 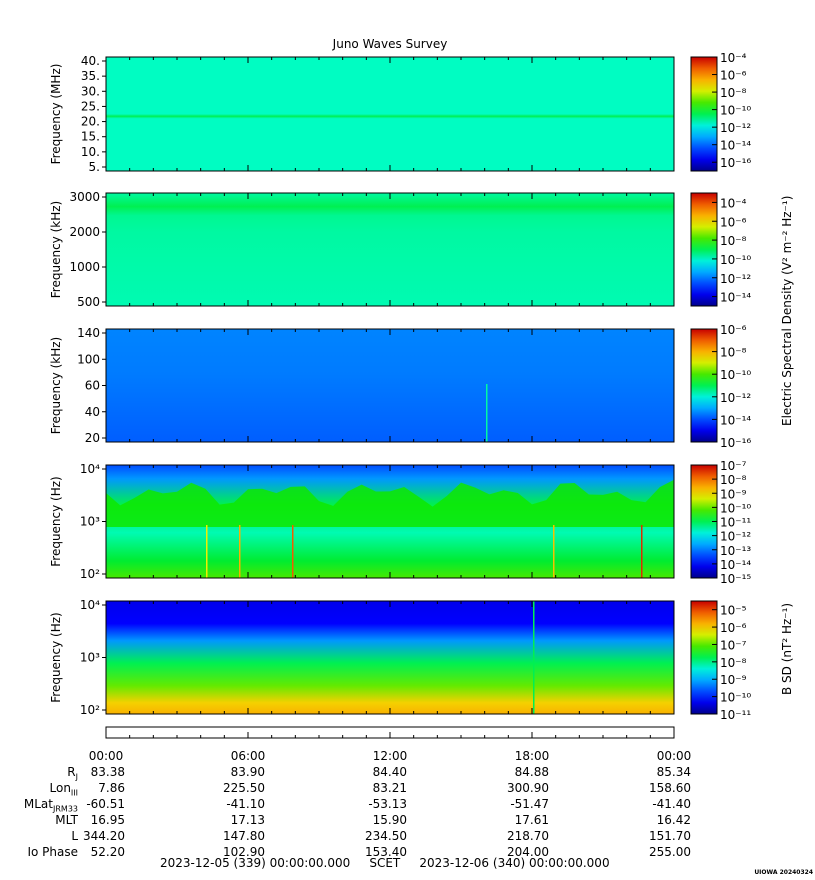 I want to click on y-tick-label: 2000, so click(x=84, y=232).